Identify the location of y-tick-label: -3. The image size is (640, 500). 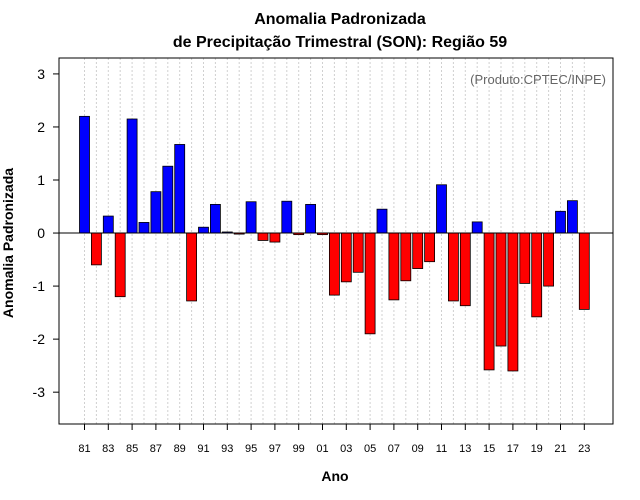
(39, 392).